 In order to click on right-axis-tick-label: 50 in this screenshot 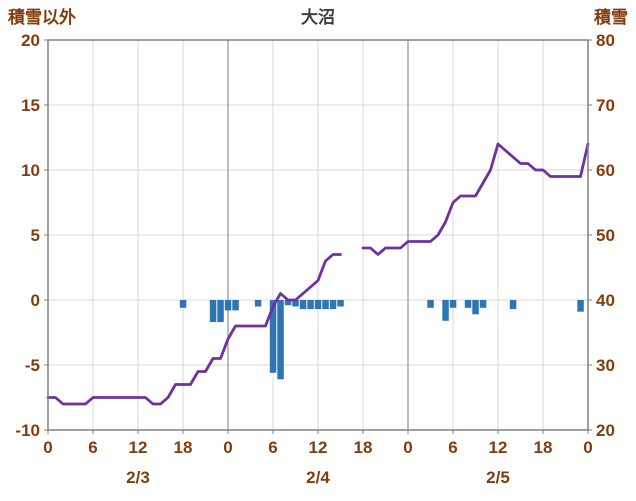, I will do `click(605, 235)`.